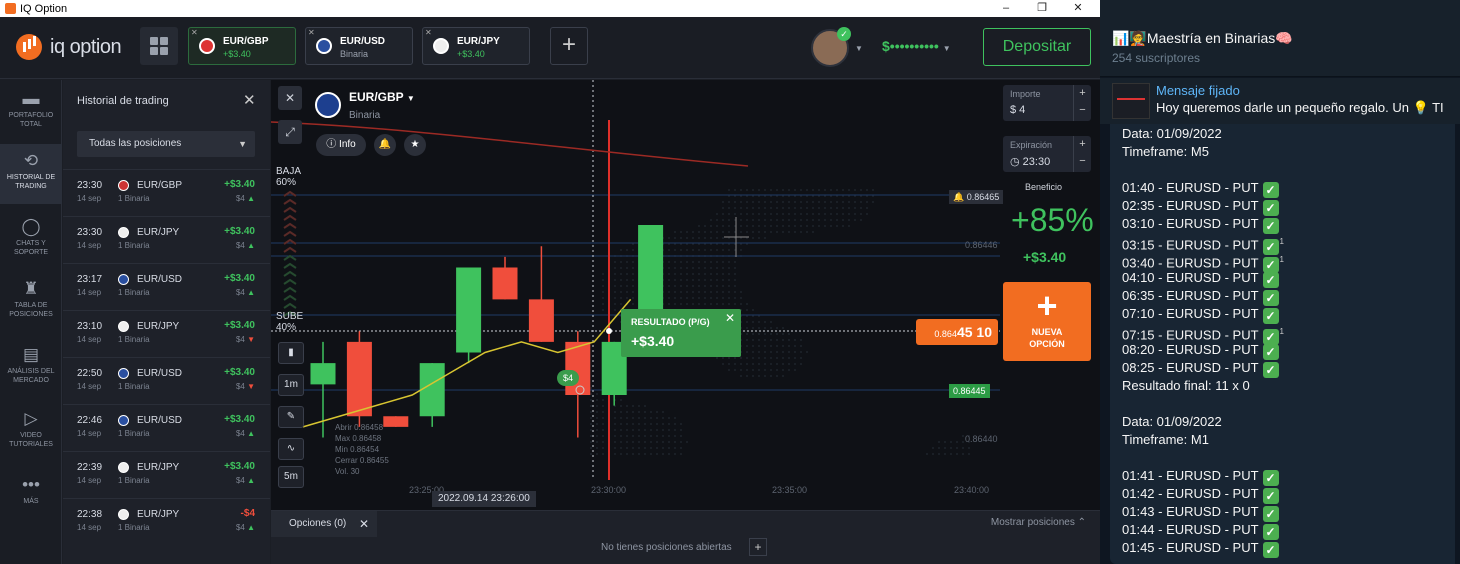 Image resolution: width=1460 pixels, height=564 pixels. I want to click on nav-item-0: ▬ PORTAFOLIO TOTAL, so click(31, 112).